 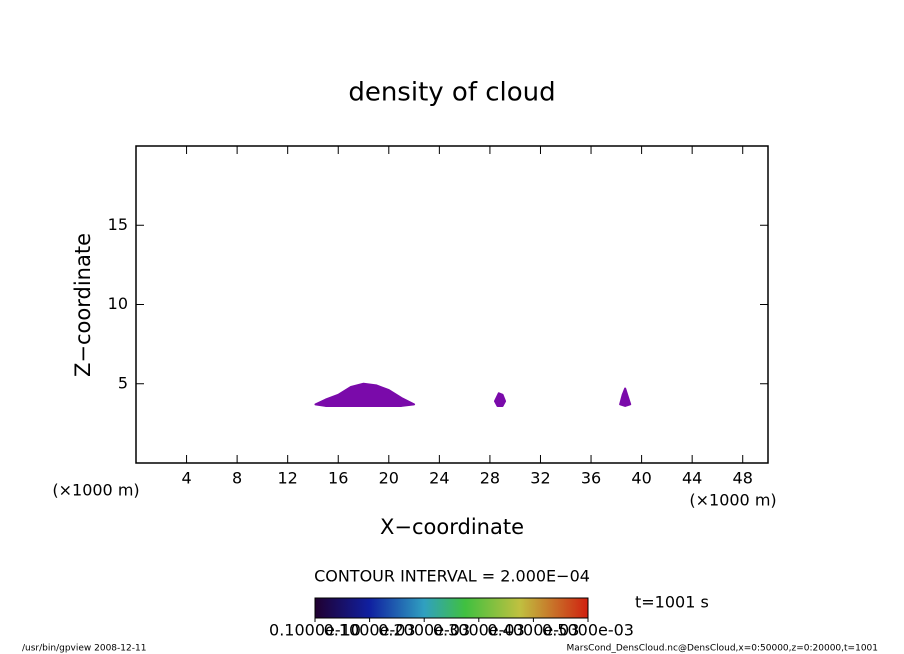 I want to click on x-unit: (×1000 m), so click(x=732, y=500).